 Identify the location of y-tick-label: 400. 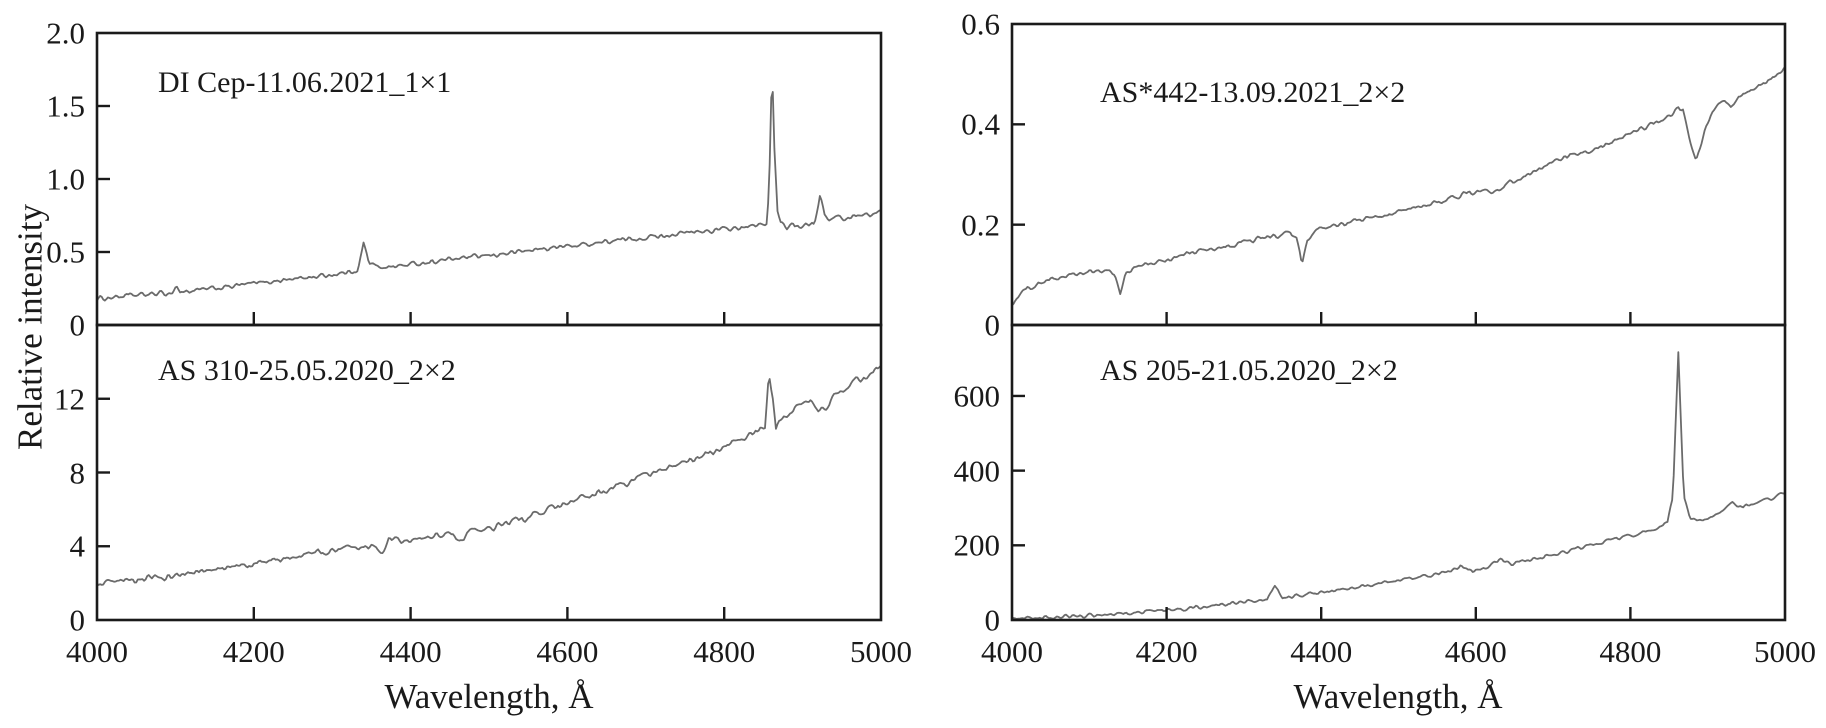
(977, 471).